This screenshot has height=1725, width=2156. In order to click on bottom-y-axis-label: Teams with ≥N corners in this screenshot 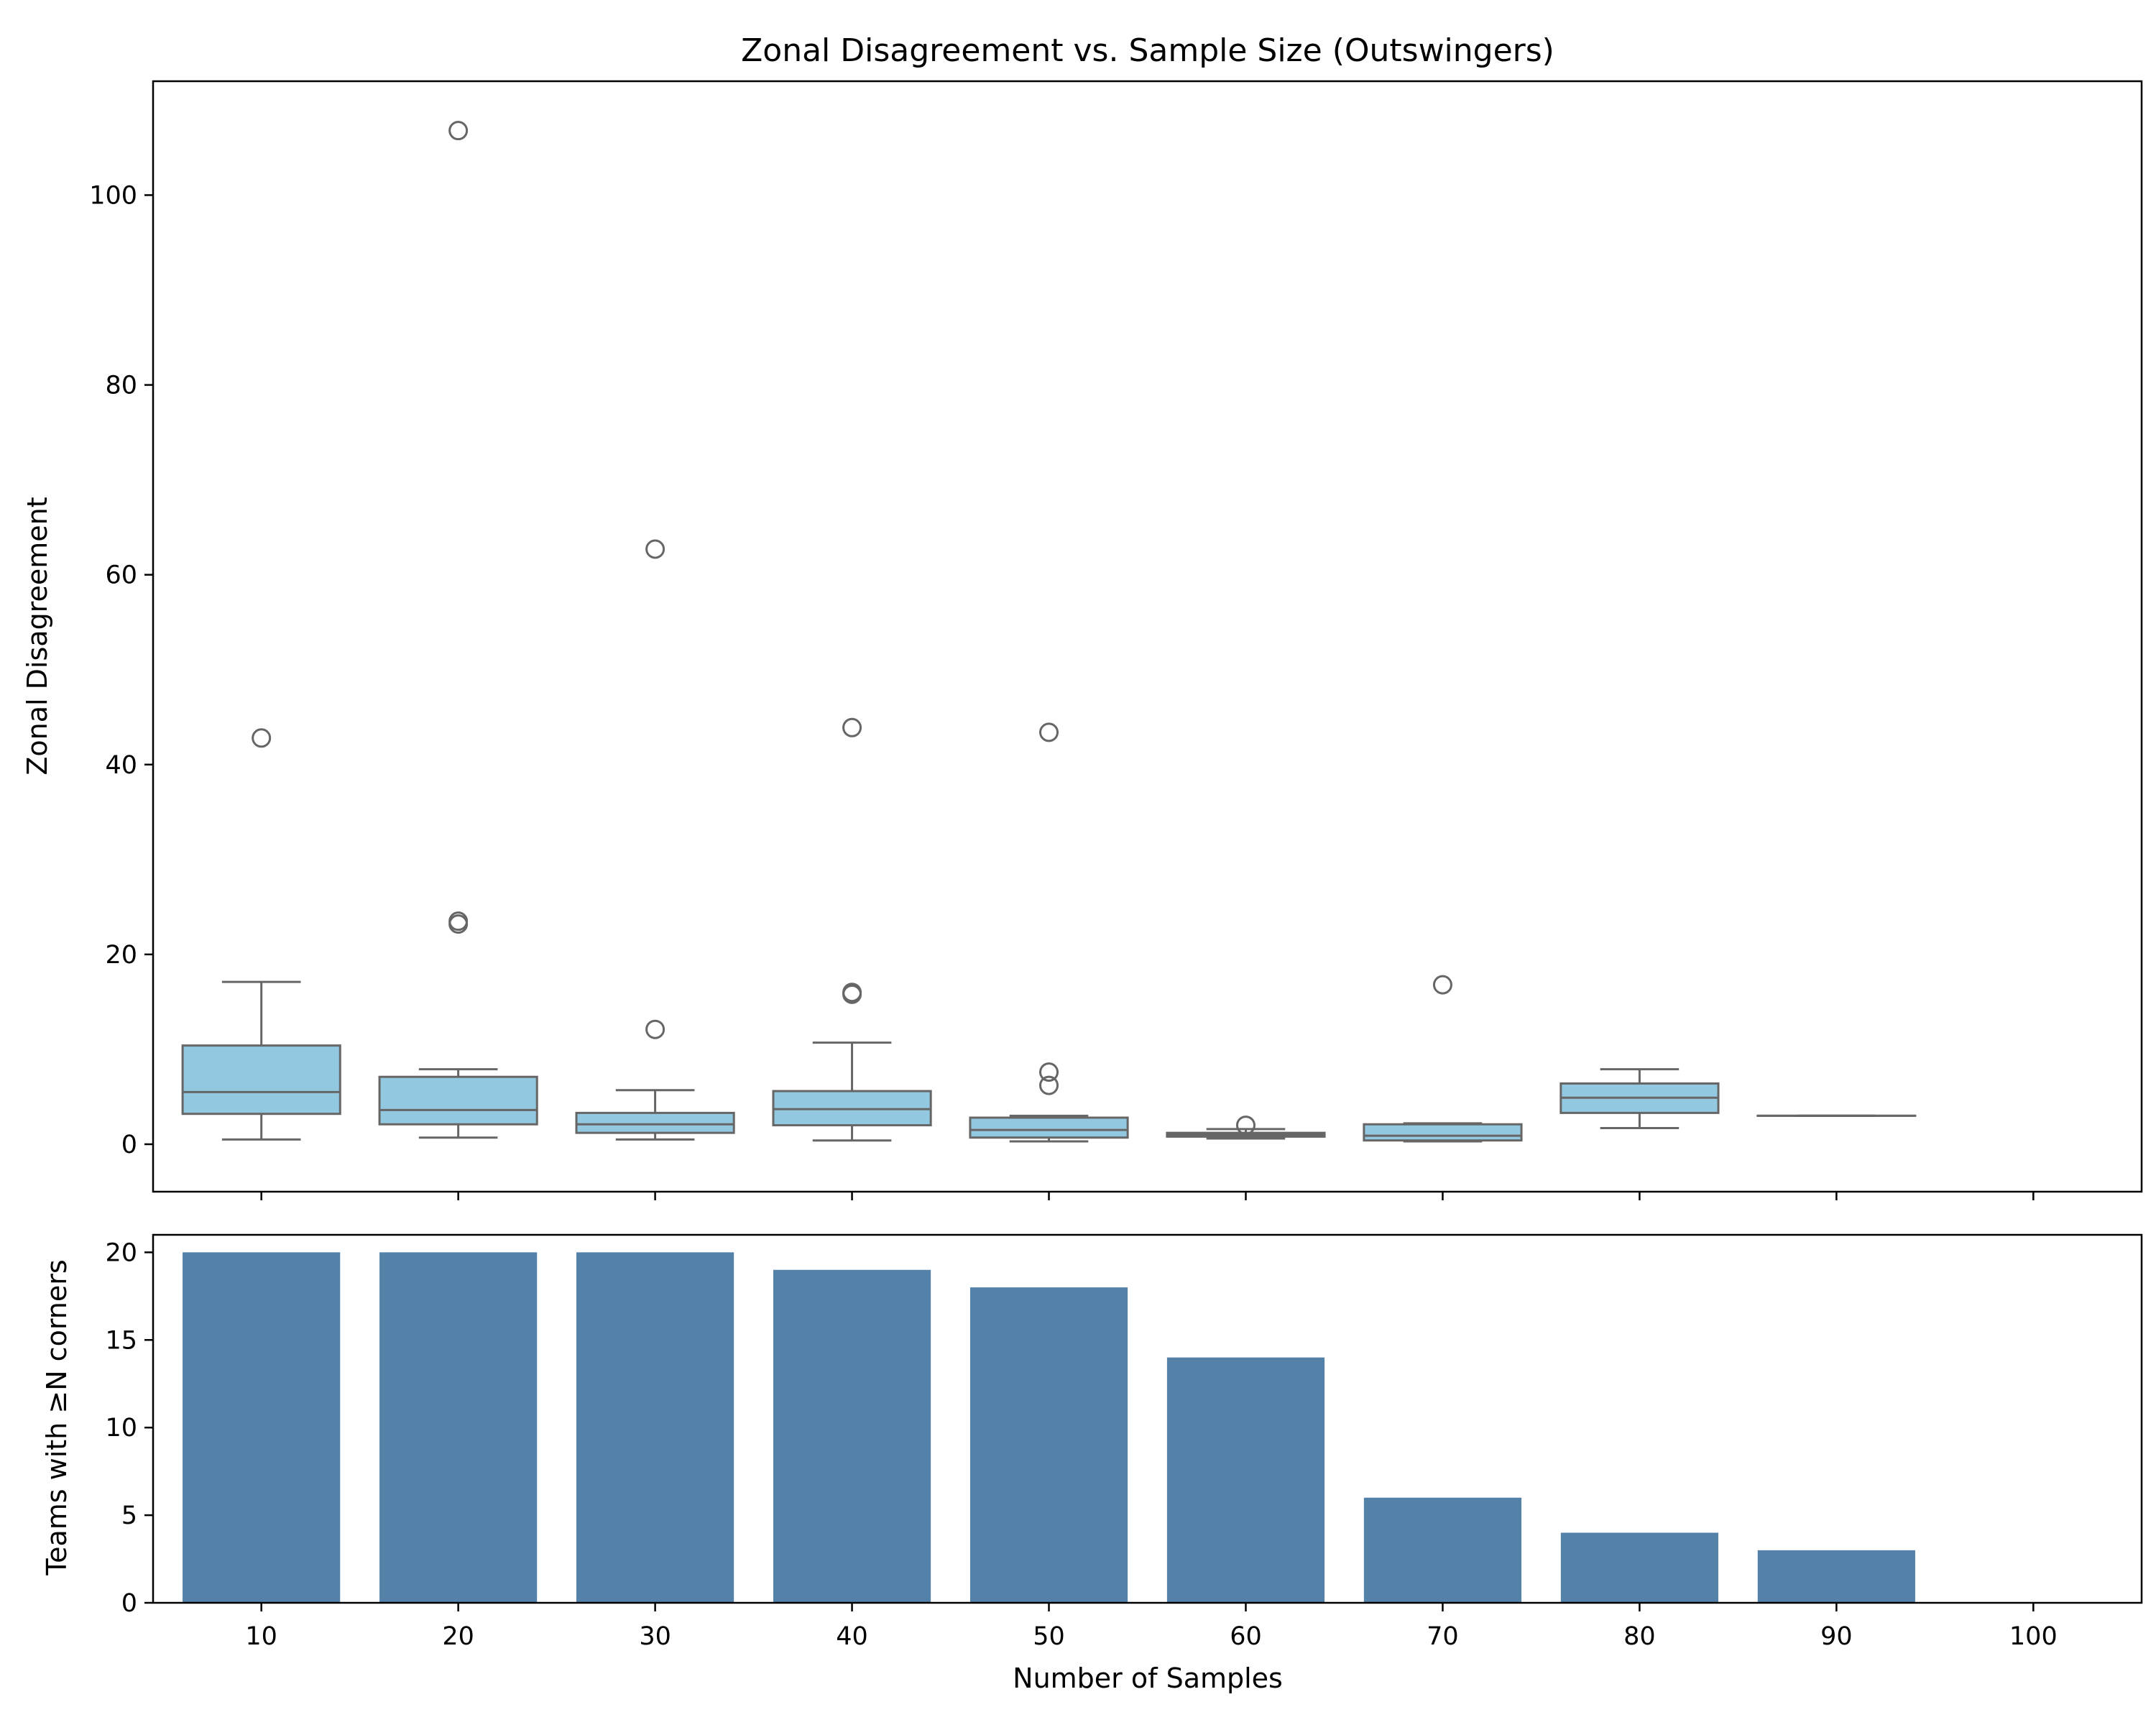, I will do `click(57, 1417)`.